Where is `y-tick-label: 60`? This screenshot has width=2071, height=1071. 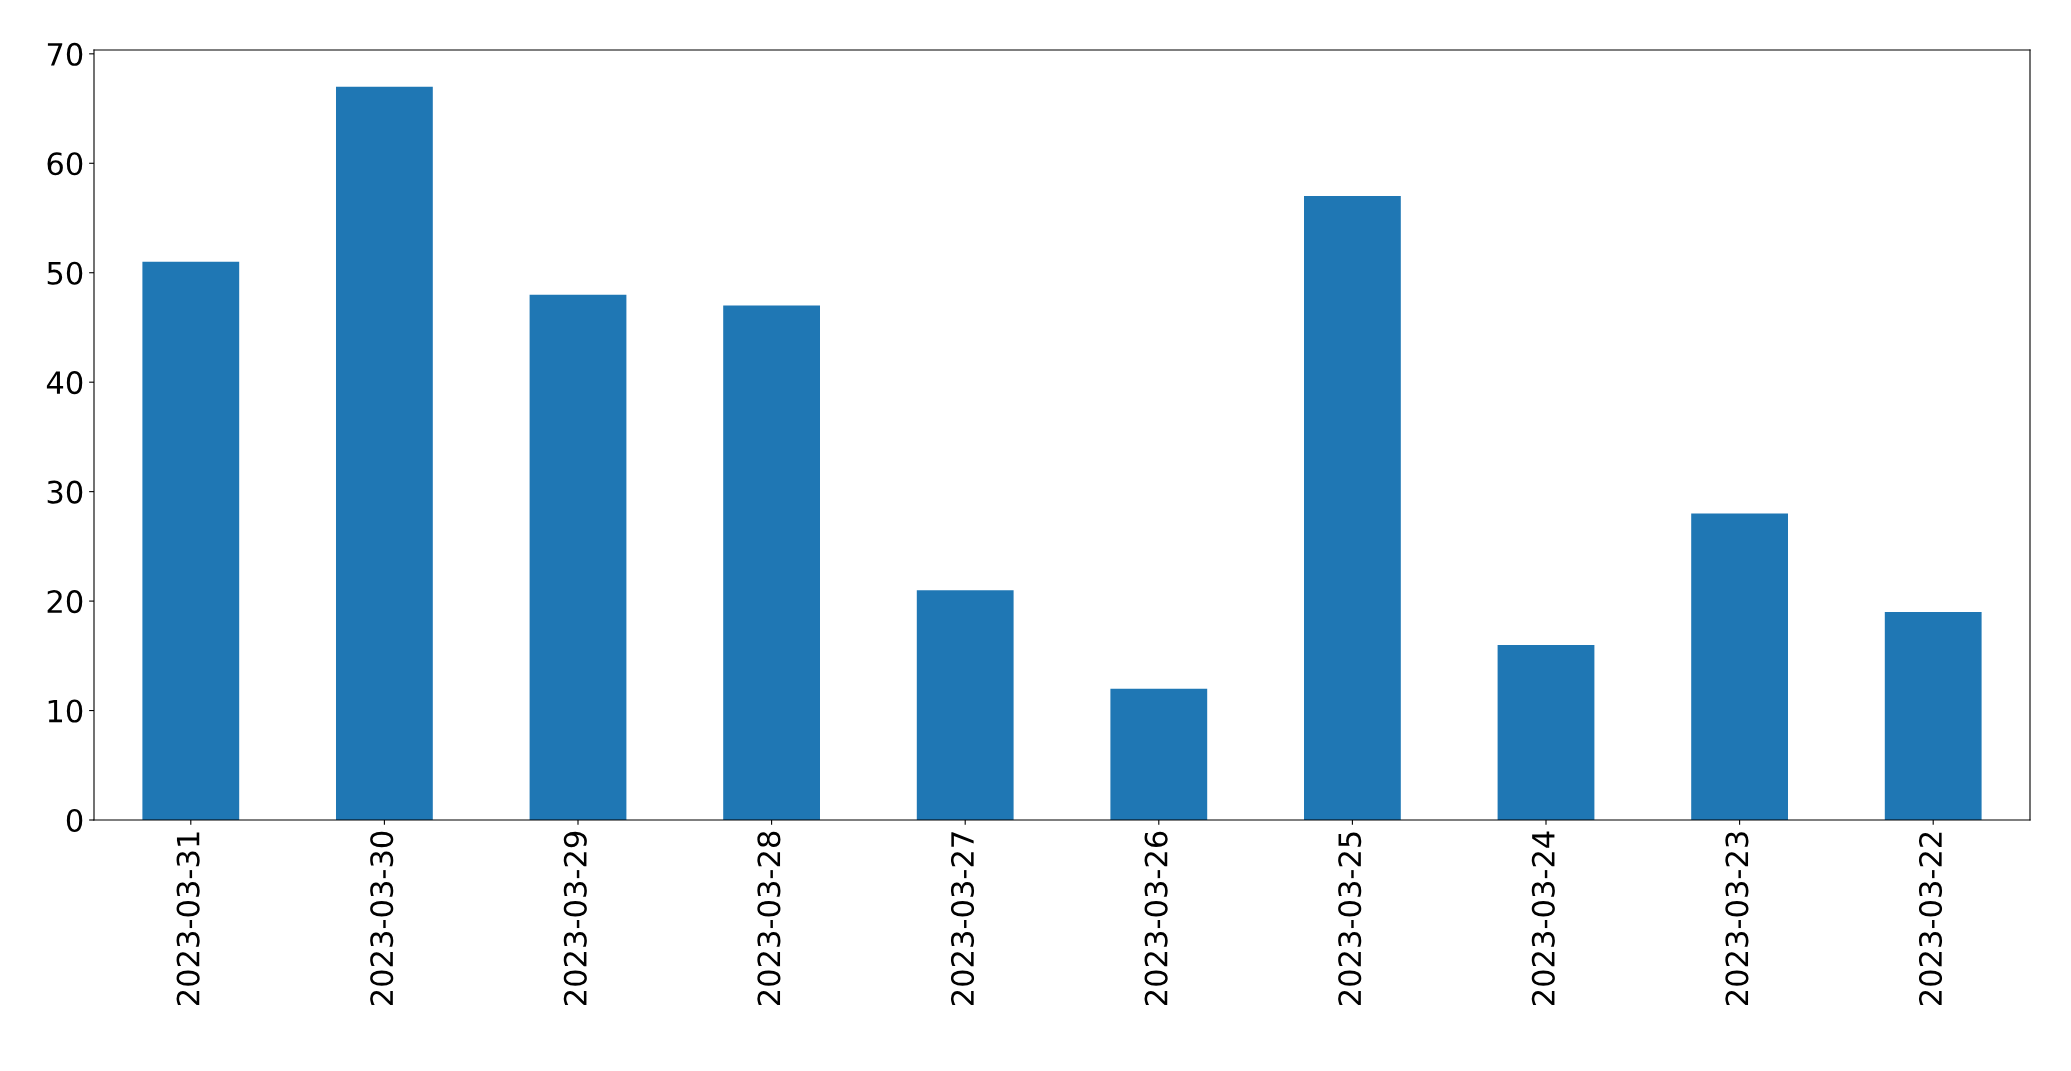 y-tick-label: 60 is located at coordinates (65, 164).